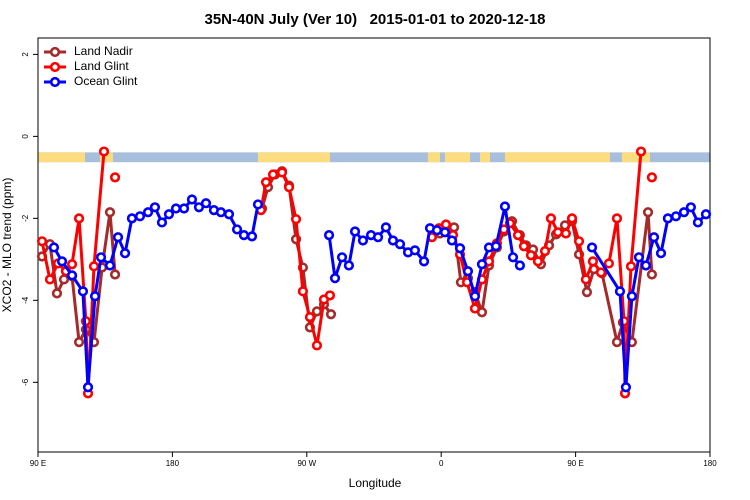 The width and height of the screenshot is (750, 500). What do you see at coordinates (306, 463) in the screenshot?
I see `x-tick-label: 90 W` at bounding box center [306, 463].